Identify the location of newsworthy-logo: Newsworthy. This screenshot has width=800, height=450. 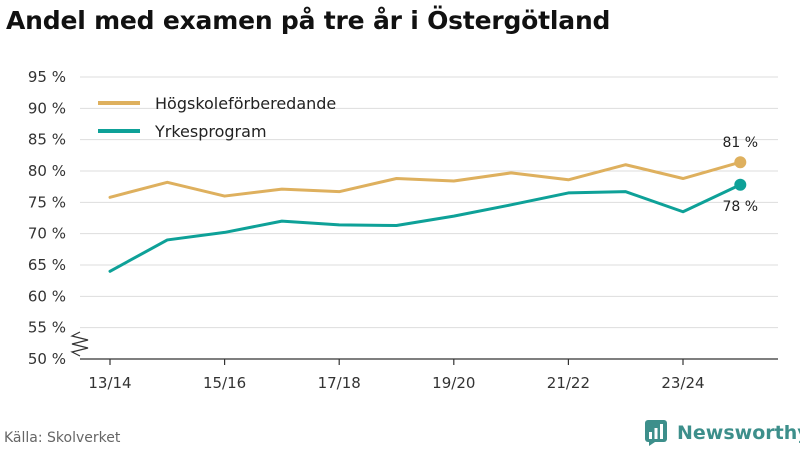
(722, 433).